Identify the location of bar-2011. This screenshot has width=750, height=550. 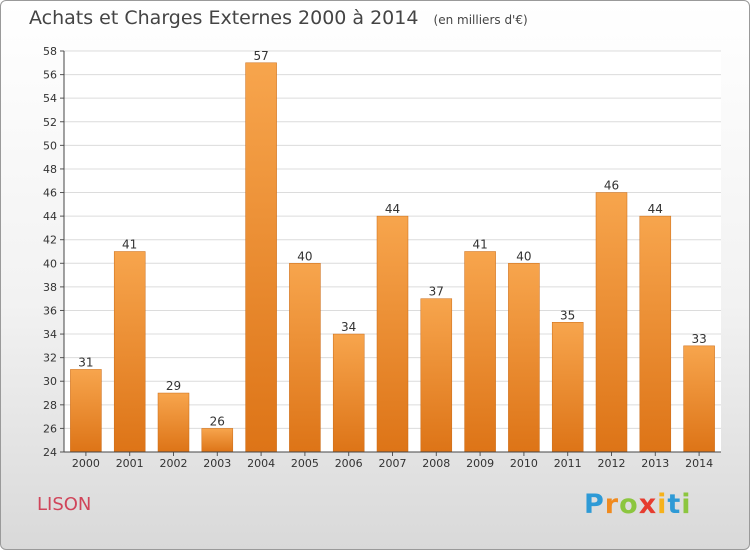
(567, 387).